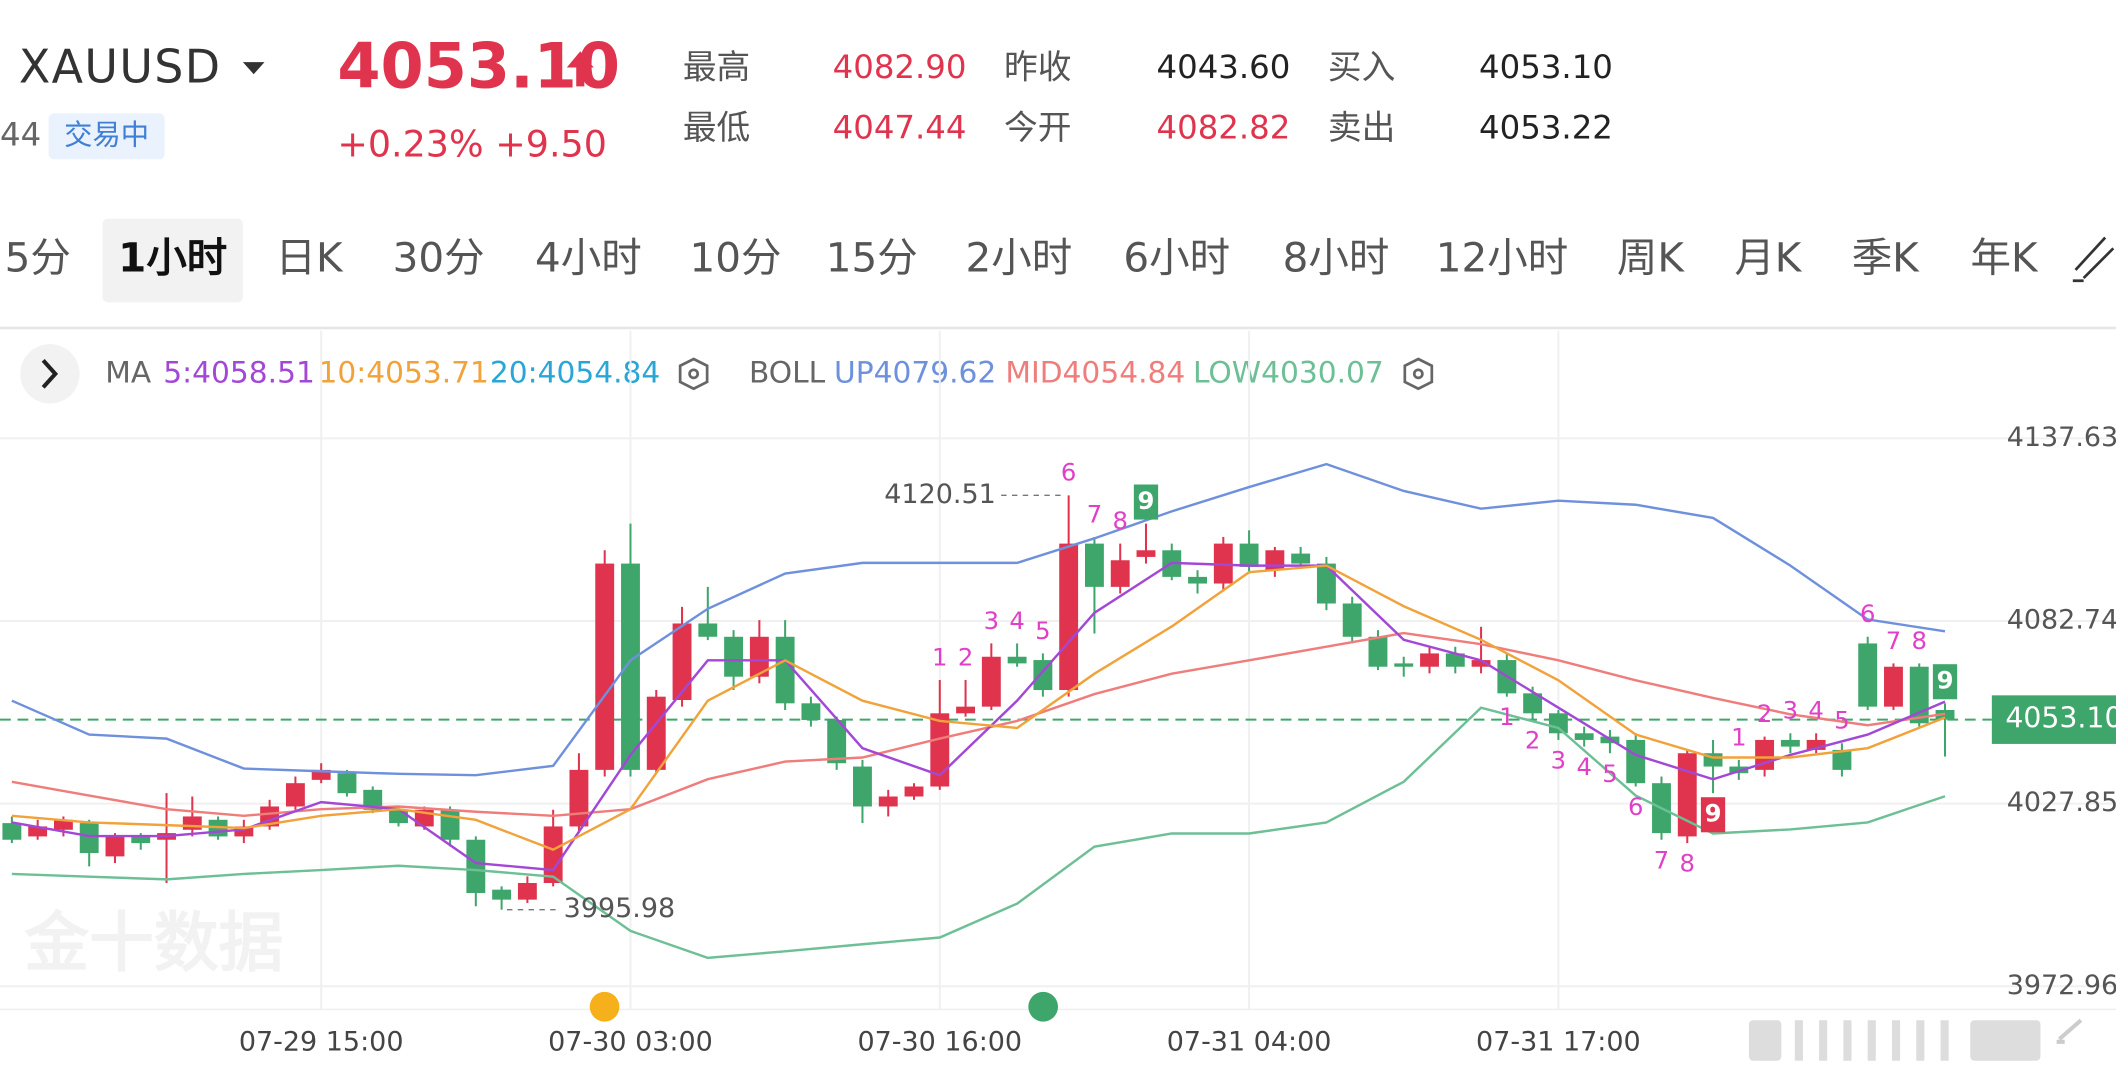 This screenshot has height=1081, width=2116. I want to click on period-tab: 日K, so click(310, 257).